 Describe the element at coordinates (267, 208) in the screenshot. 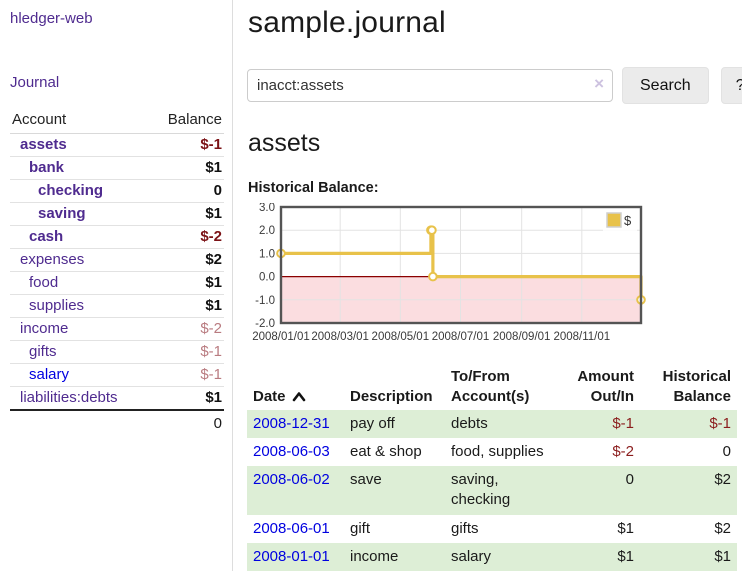

I see `svg-text: 3.0` at that location.